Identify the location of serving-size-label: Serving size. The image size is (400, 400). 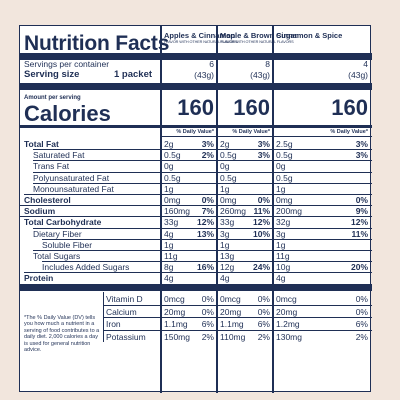
(52, 74).